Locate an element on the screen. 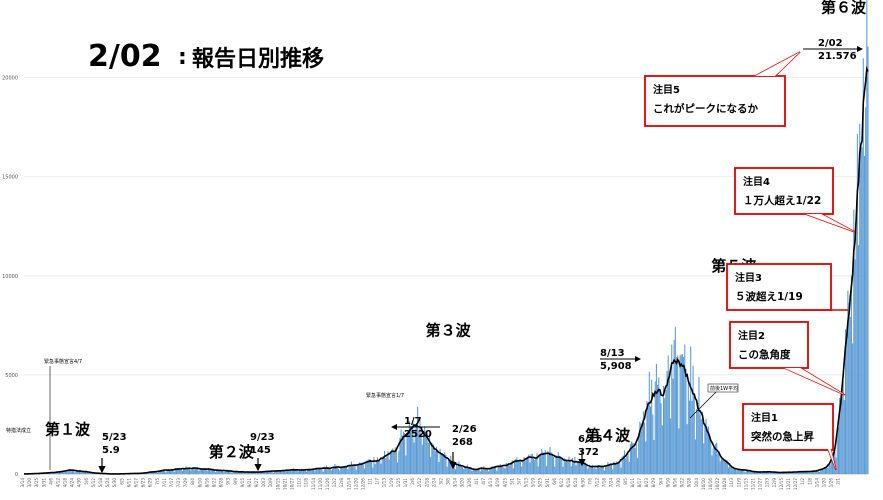  x-tick-label: 1/25 is located at coordinates (398, 483).